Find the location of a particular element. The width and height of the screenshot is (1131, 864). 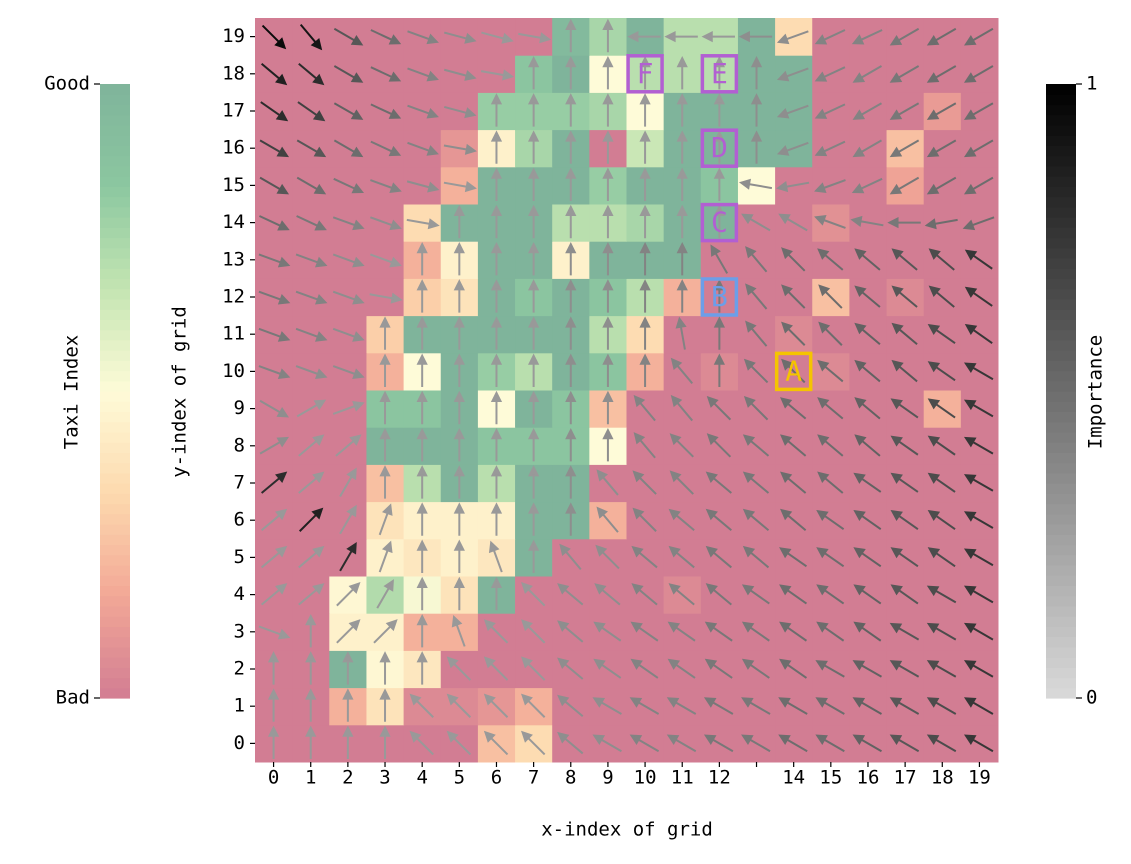

colorbar-tick-label: Good is located at coordinates (67, 84).